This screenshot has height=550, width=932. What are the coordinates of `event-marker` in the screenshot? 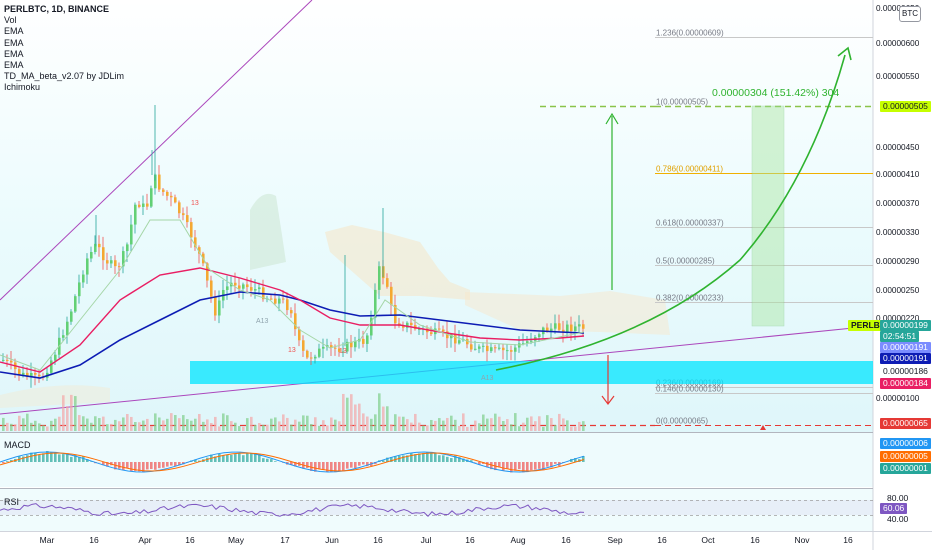 It's located at (763, 427).